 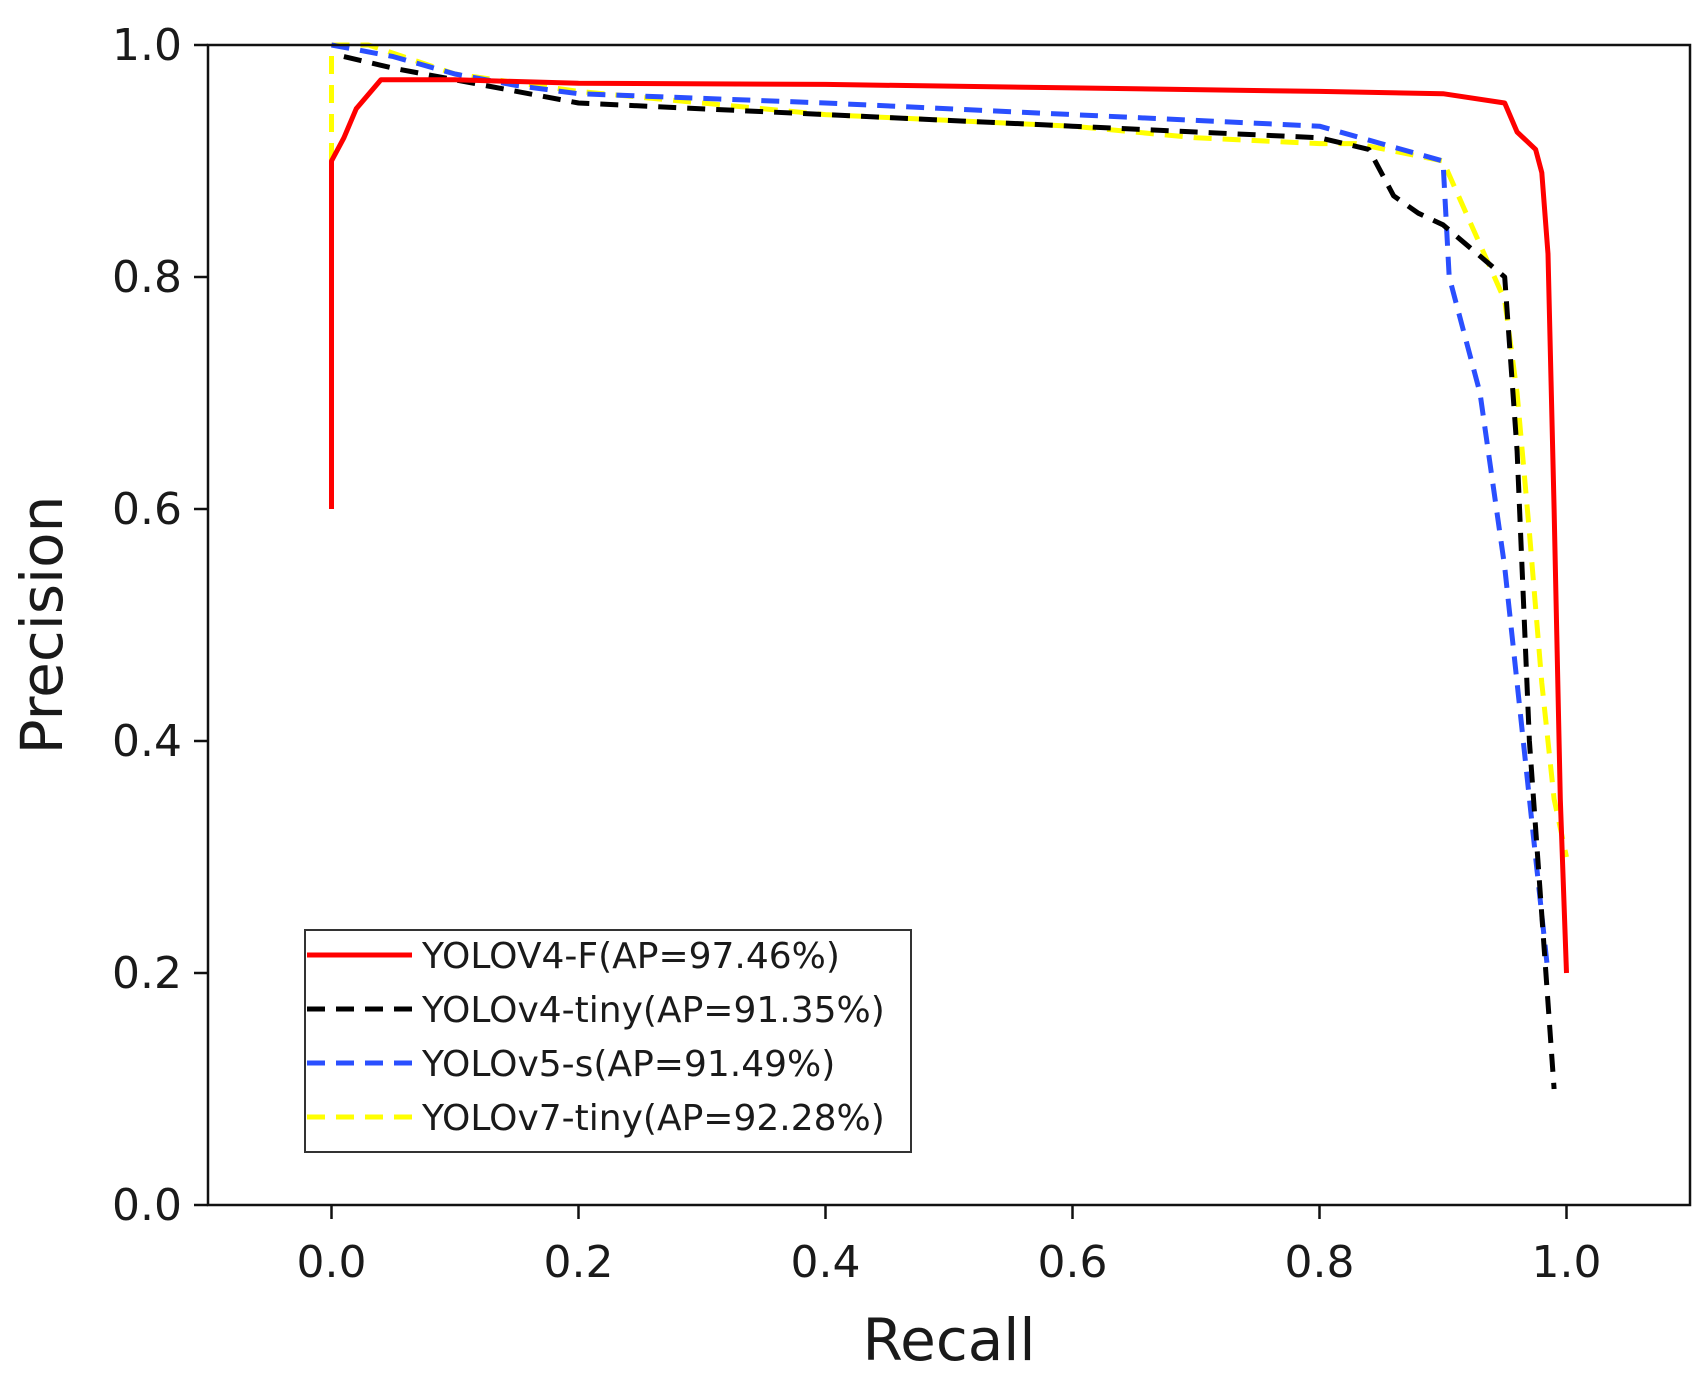 What do you see at coordinates (160, 625) in the screenshot?
I see `y-axis-ticks: 0.0 0.2 0.4 0.6 0.8 1.0` at bounding box center [160, 625].